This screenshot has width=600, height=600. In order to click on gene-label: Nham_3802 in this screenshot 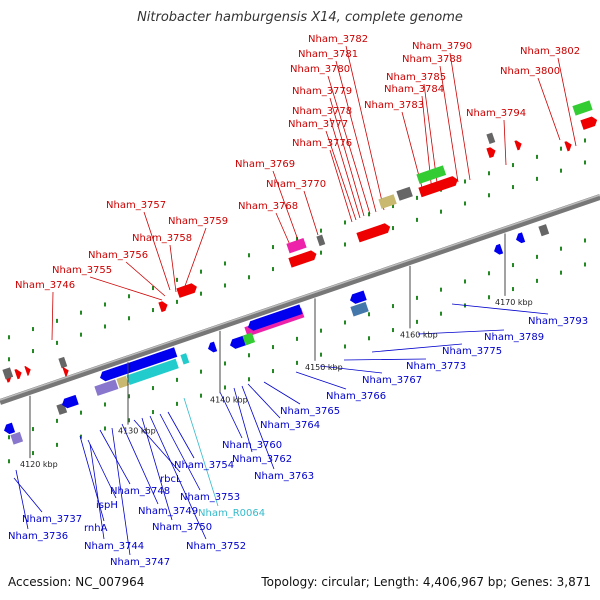, I will do `click(550, 51)`.